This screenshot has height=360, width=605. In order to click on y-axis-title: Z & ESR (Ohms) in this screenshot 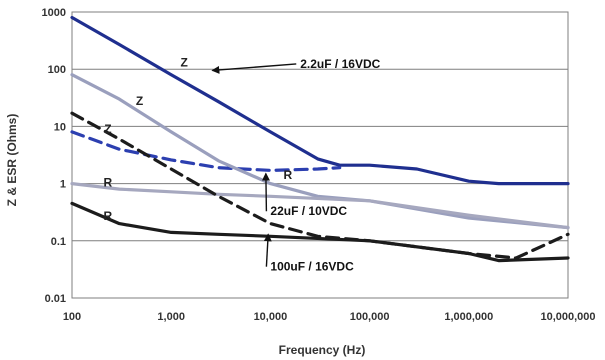, I will do `click(12, 160)`.